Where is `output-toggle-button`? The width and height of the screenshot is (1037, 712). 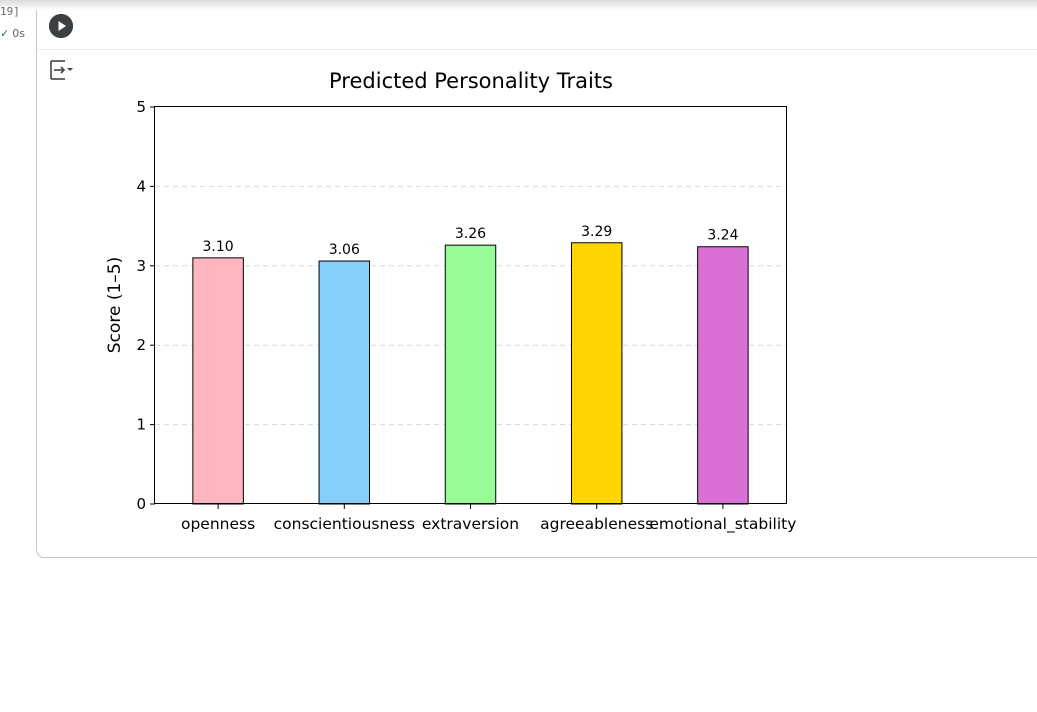
output-toggle-button is located at coordinates (62, 70).